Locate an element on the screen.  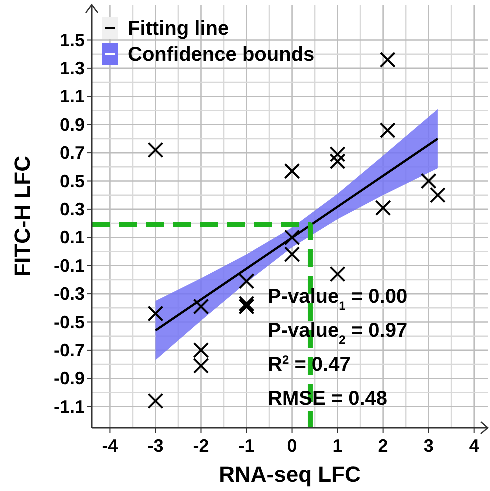
annotation: P-value$_{1}$ = 0.00 is located at coordinates (338, 299).